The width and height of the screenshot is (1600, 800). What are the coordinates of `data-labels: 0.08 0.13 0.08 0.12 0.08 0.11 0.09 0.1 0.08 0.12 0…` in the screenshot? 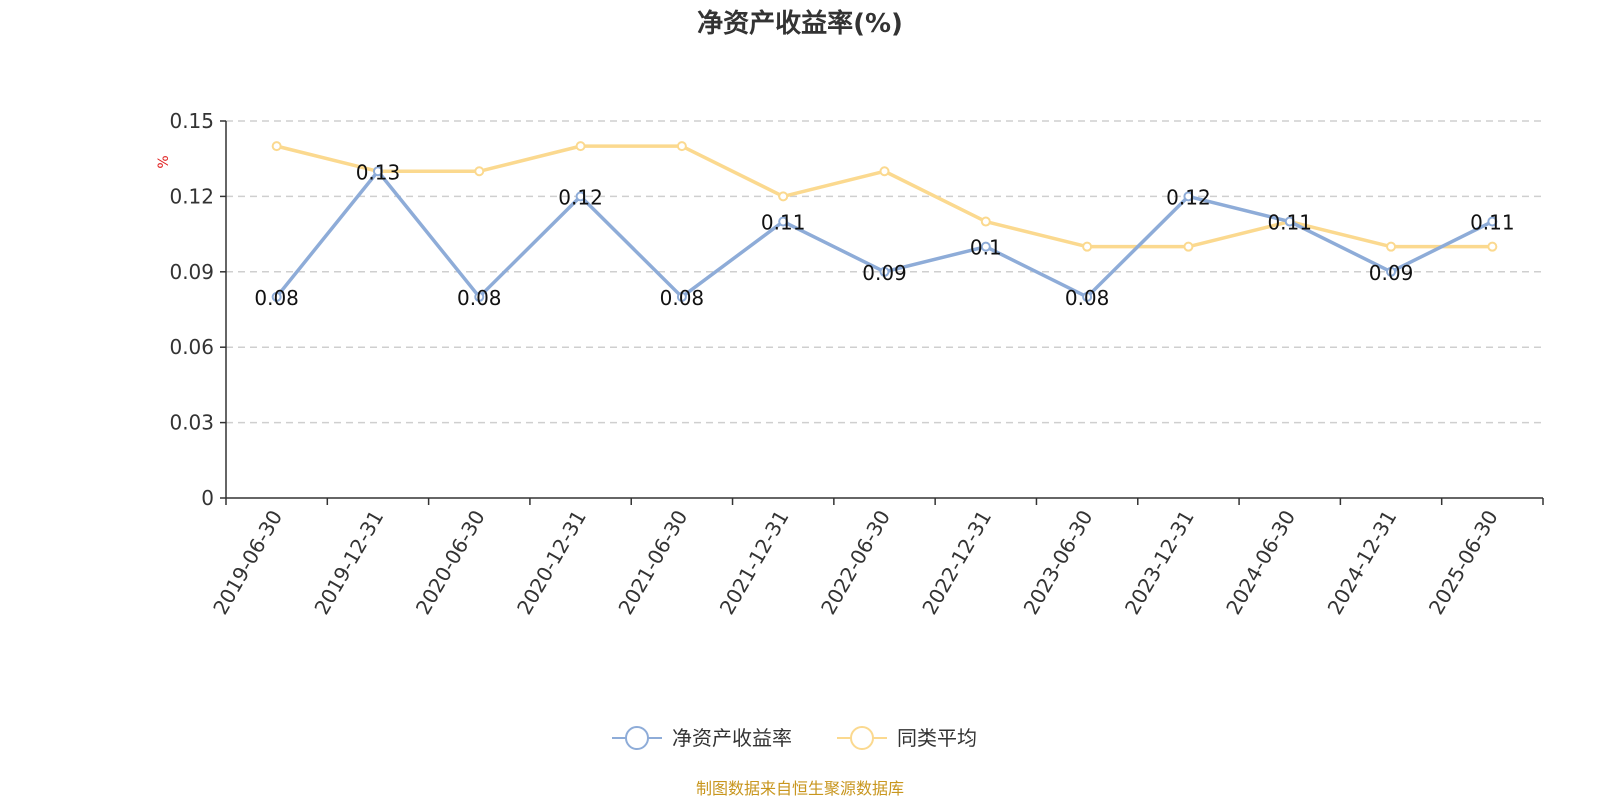 It's located at (884, 235).